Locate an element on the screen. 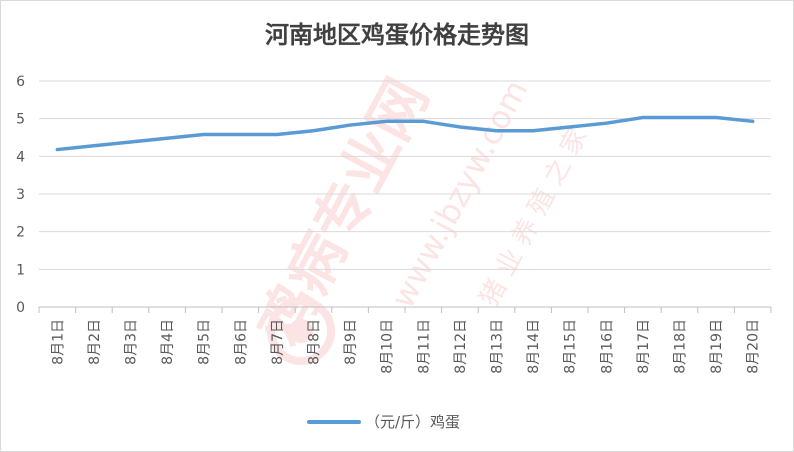 This screenshot has width=794, height=452. x-tick-label: 8月5日 is located at coordinates (205, 342).